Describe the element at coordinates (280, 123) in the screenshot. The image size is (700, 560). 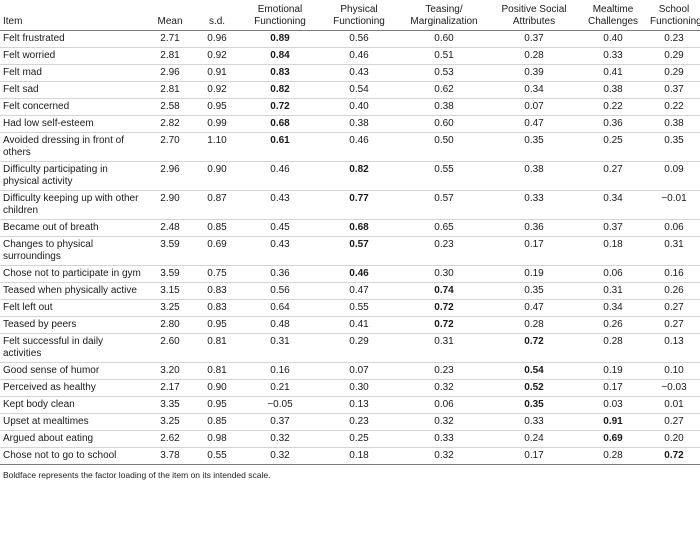
I see `loading-cell: 0.68` at that location.